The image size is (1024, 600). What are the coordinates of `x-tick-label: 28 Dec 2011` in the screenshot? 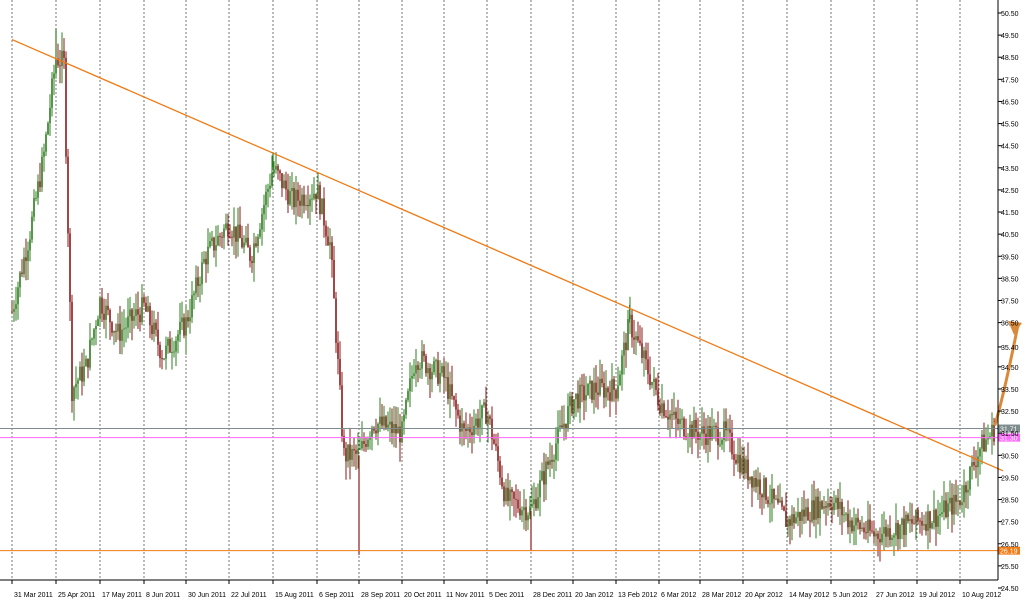 It's located at (552, 595).